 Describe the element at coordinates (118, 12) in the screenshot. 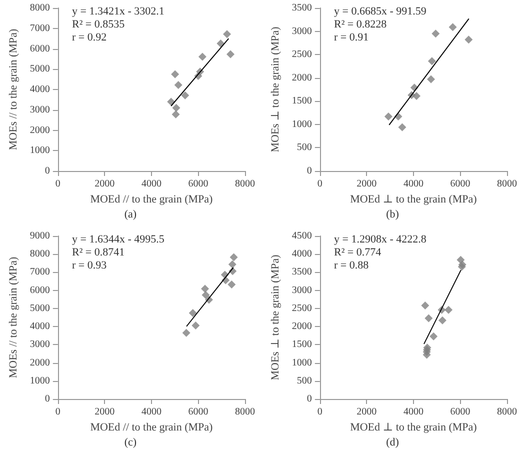

I see `annotation: y = 1.3421x - 3302.1` at that location.